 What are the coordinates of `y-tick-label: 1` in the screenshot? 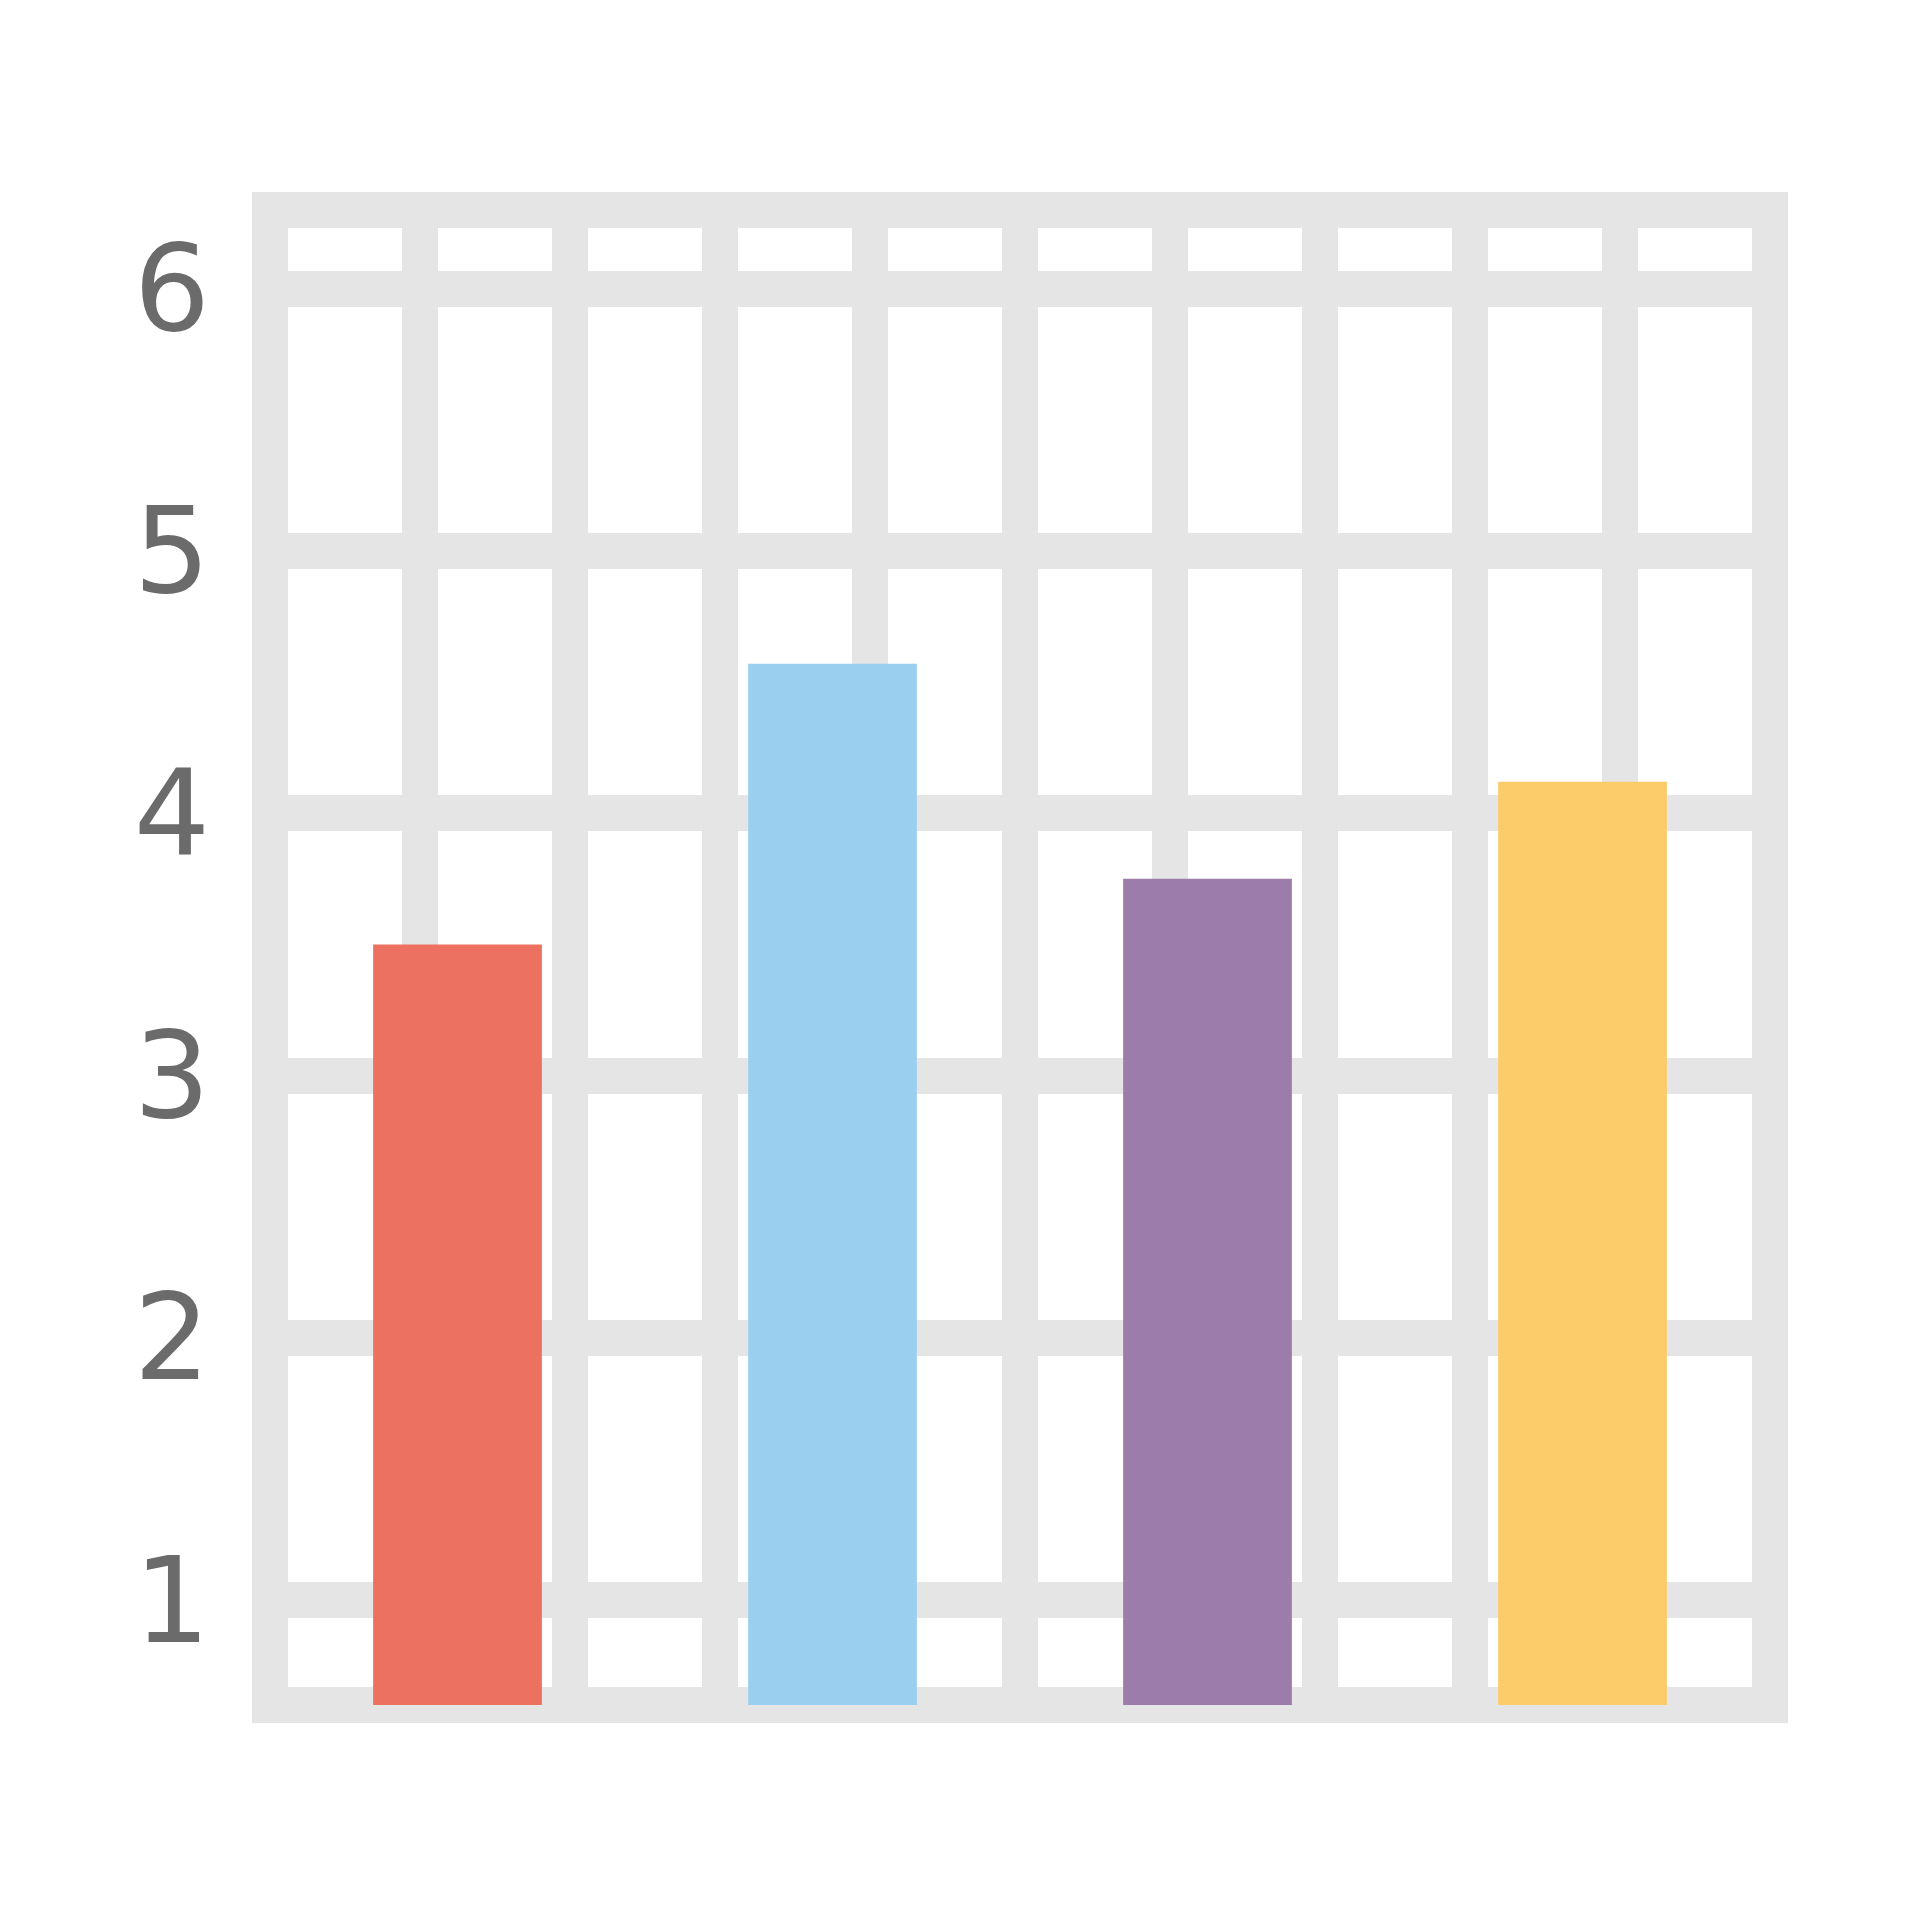 It's located at (171, 1600).